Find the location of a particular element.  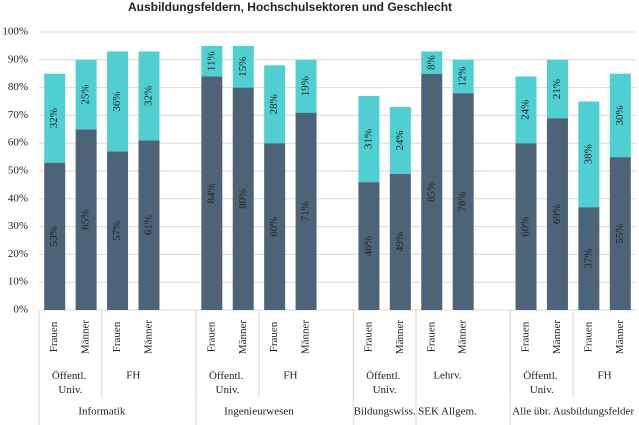

y-tick-label: 100% is located at coordinates (15, 32).